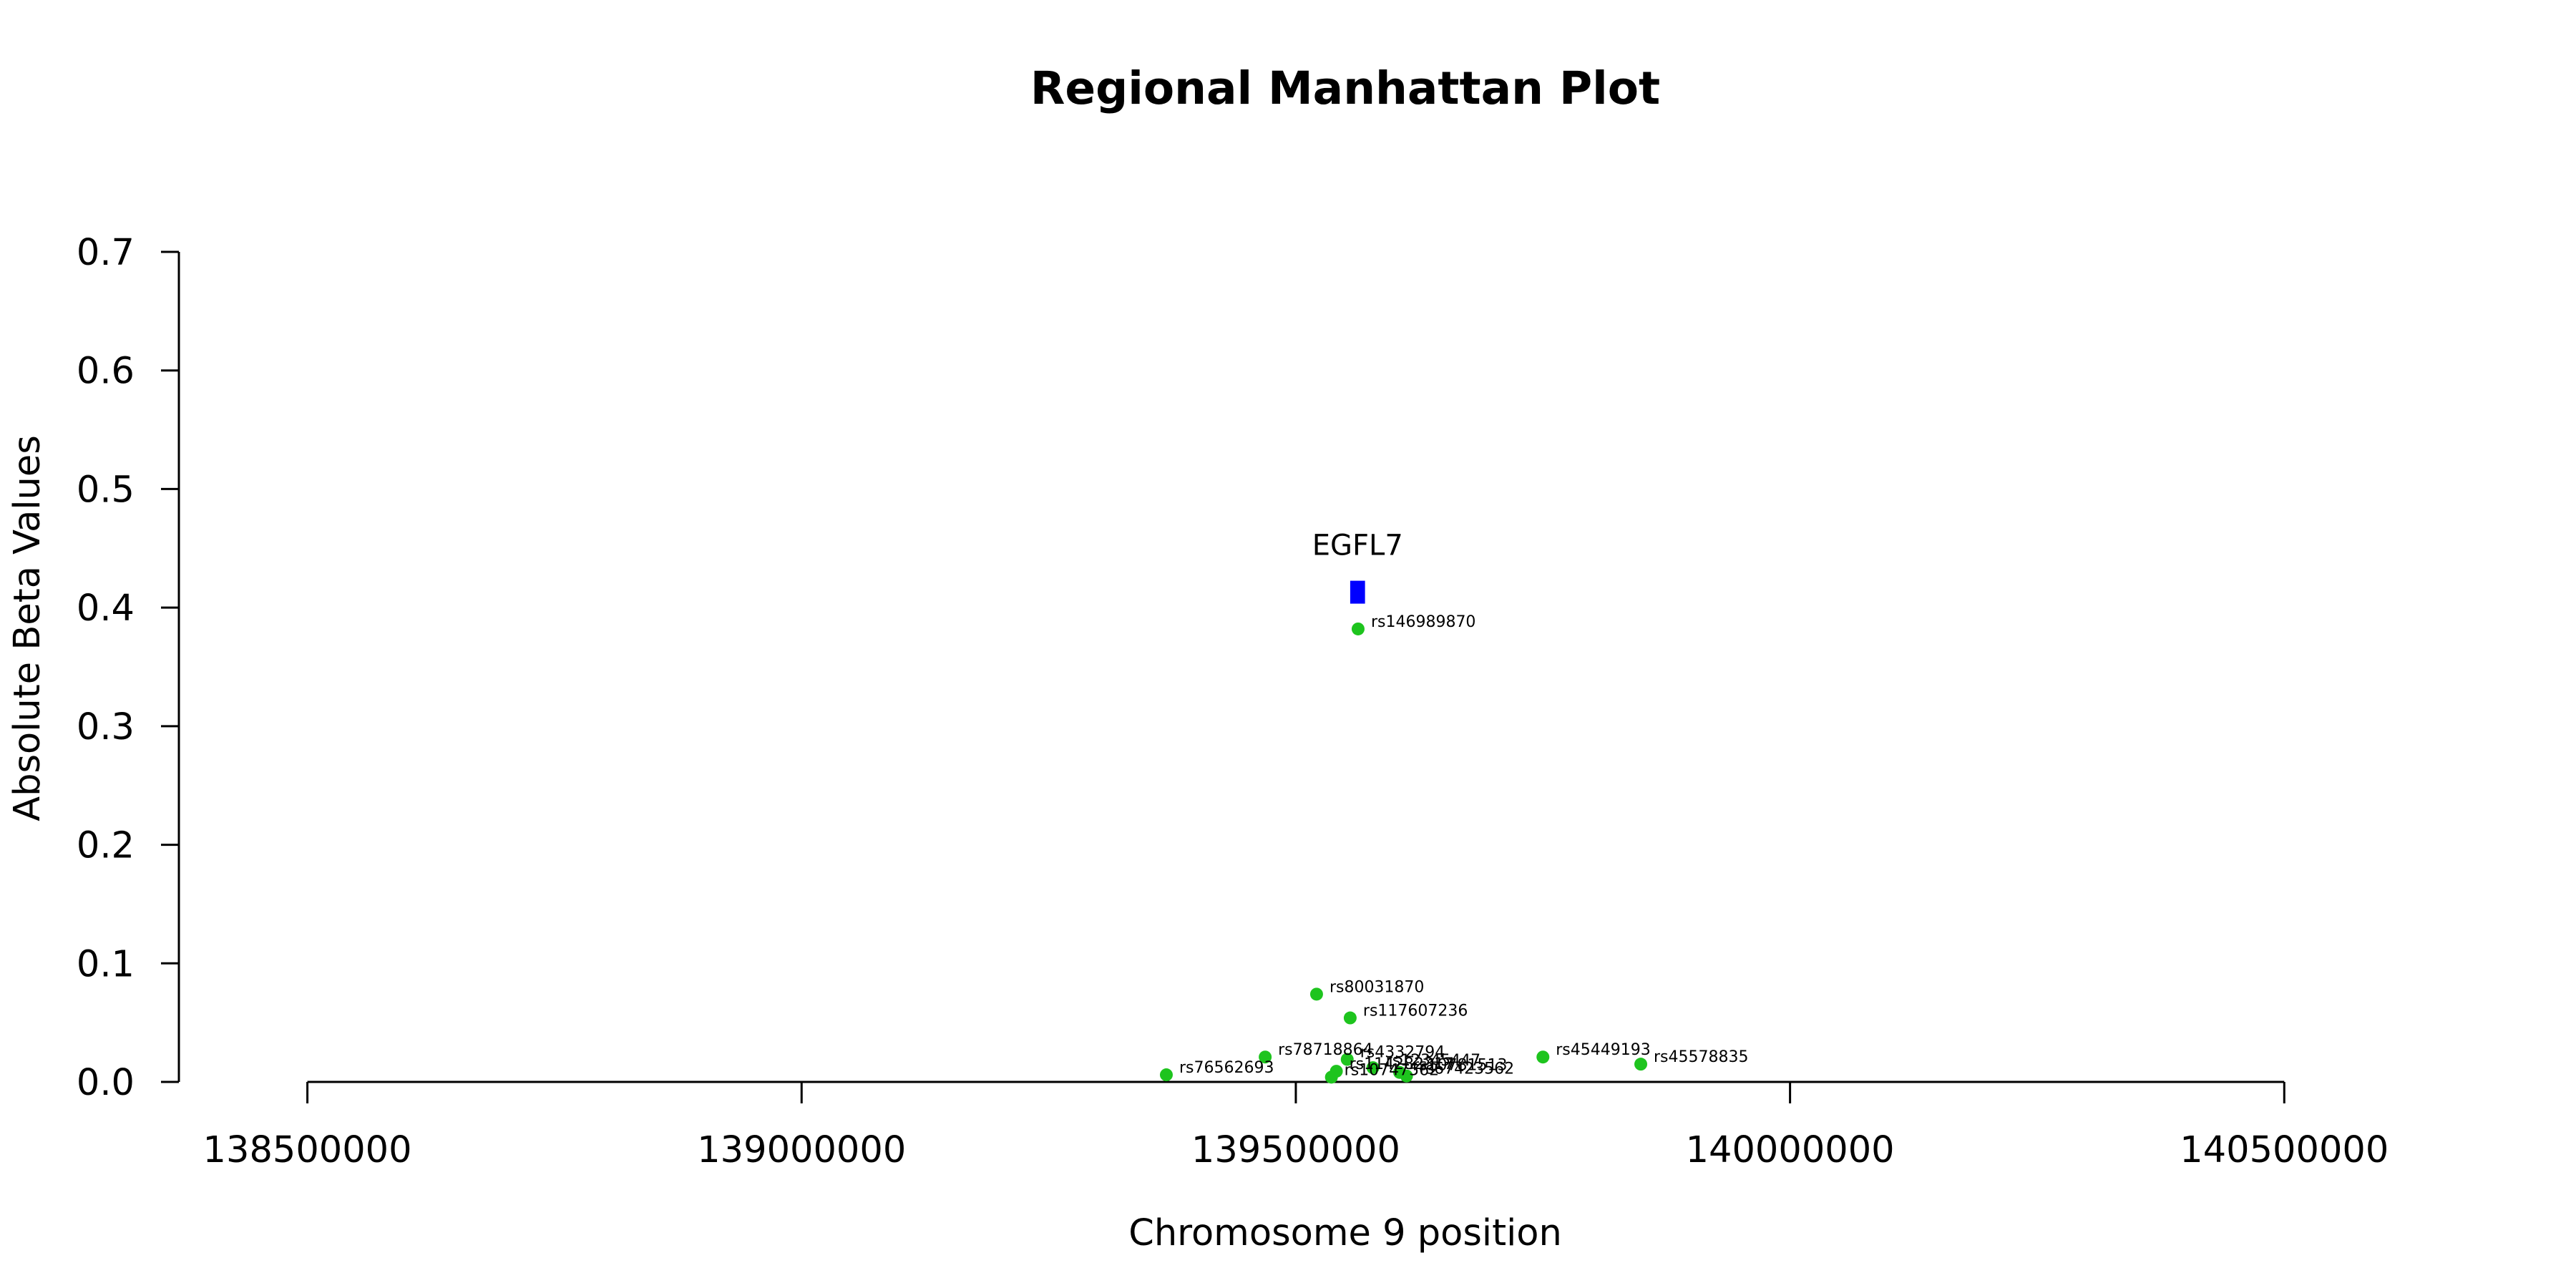 This screenshot has width=2576, height=1288. I want to click on snp-label: rs12345447, so click(1433, 1061).